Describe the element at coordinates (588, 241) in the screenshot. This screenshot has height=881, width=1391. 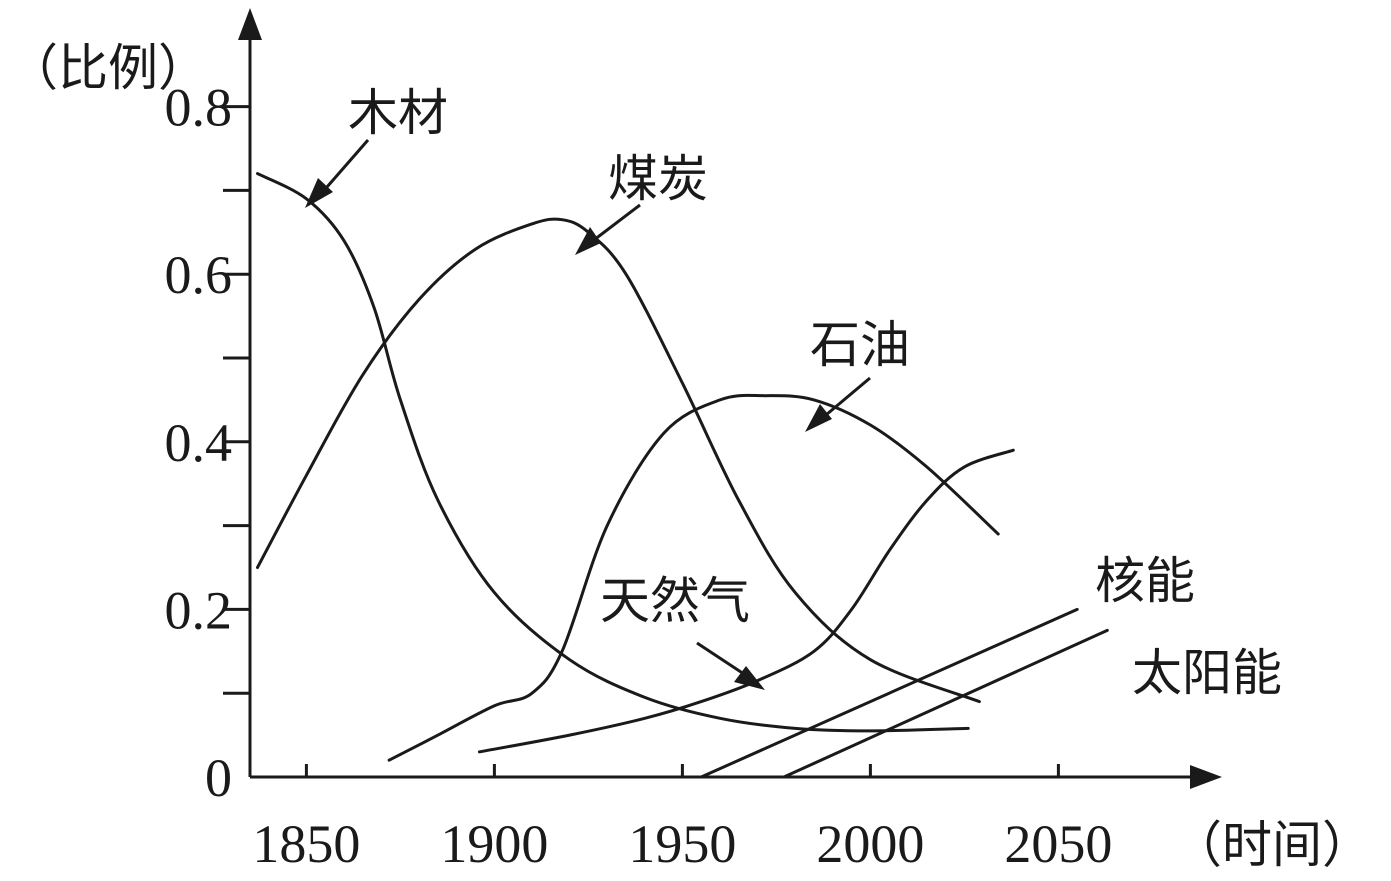
I see `coal-pointer-arrowhead` at that location.